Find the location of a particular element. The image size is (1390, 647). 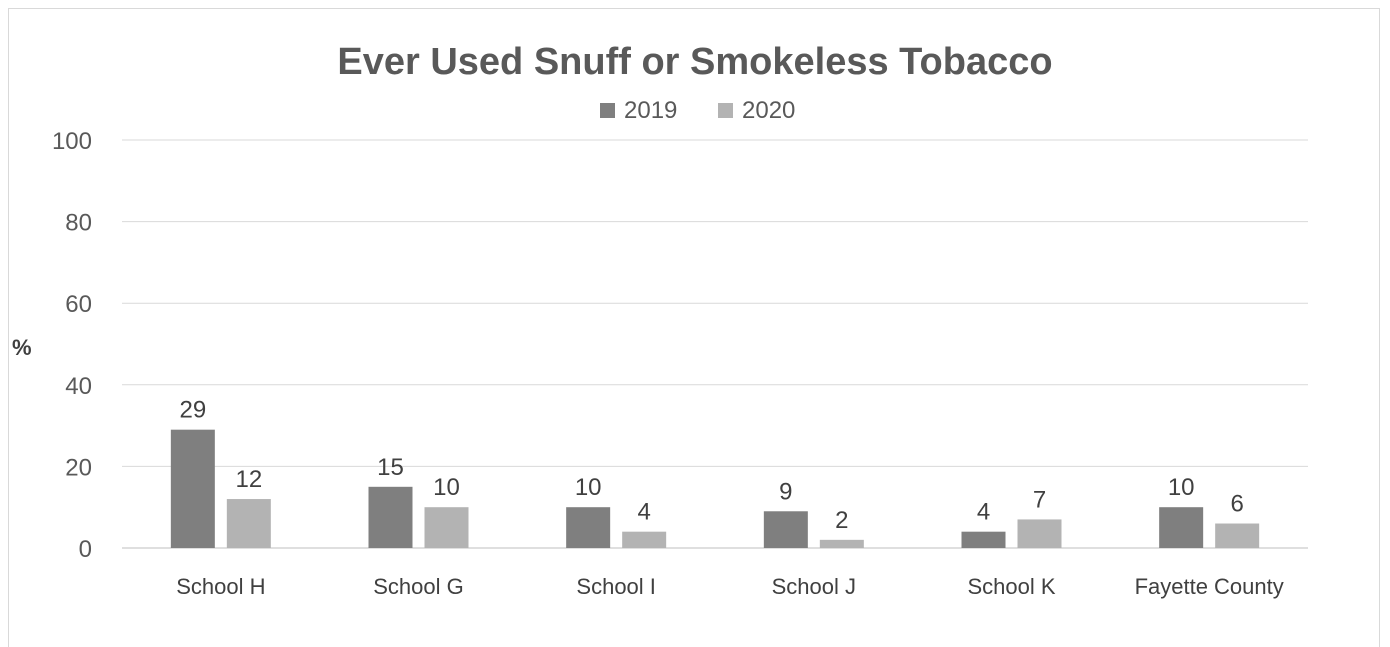

data-label: 12 is located at coordinates (248, 479).